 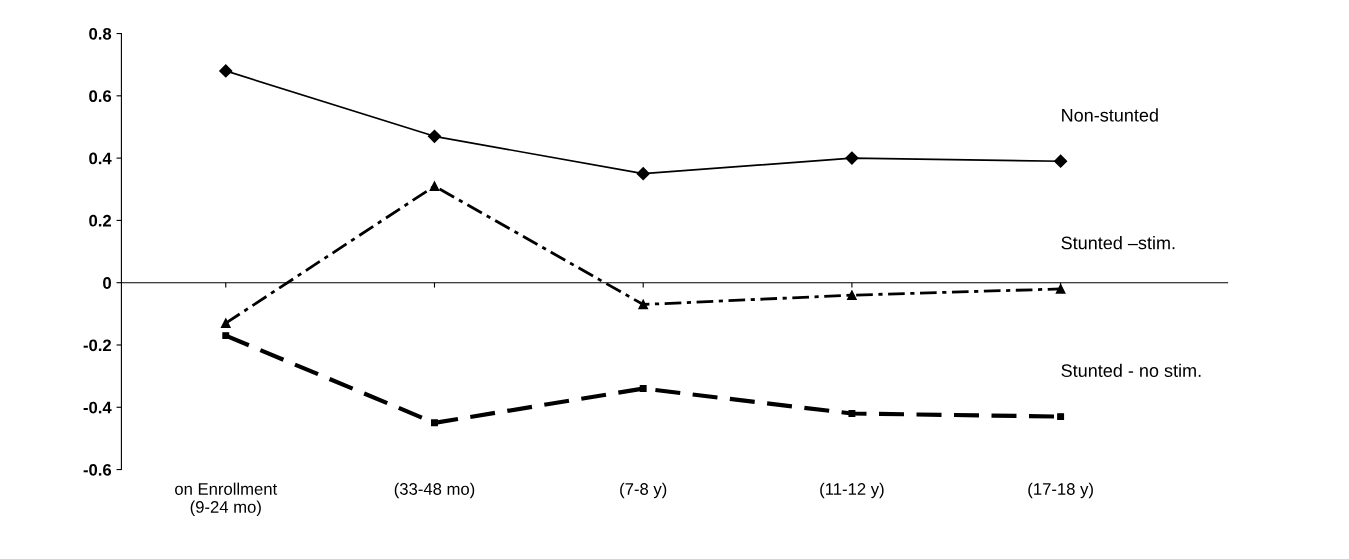 I want to click on y-tick-label: 0.8, so click(x=100, y=33).